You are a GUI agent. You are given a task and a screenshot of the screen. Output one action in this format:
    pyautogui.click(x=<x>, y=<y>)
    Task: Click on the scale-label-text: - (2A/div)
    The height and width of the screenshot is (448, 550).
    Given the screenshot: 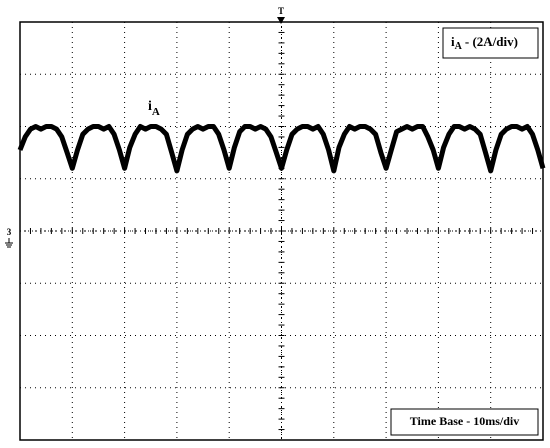 What is the action you would take?
    pyautogui.click(x=491, y=41)
    